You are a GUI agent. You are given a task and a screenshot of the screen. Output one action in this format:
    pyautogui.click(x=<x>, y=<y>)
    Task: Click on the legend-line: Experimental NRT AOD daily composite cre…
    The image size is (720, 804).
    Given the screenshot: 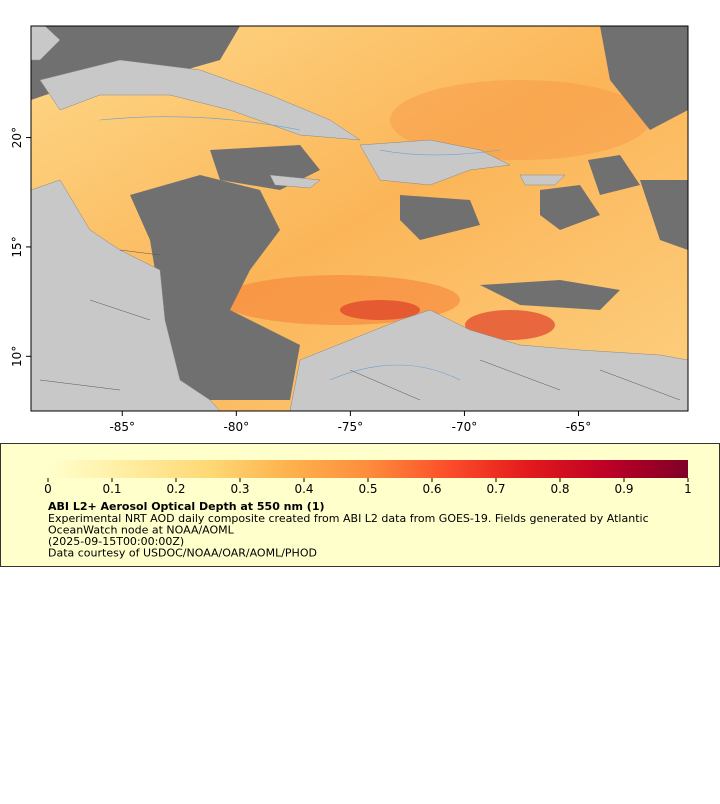 What is the action you would take?
    pyautogui.click(x=348, y=518)
    